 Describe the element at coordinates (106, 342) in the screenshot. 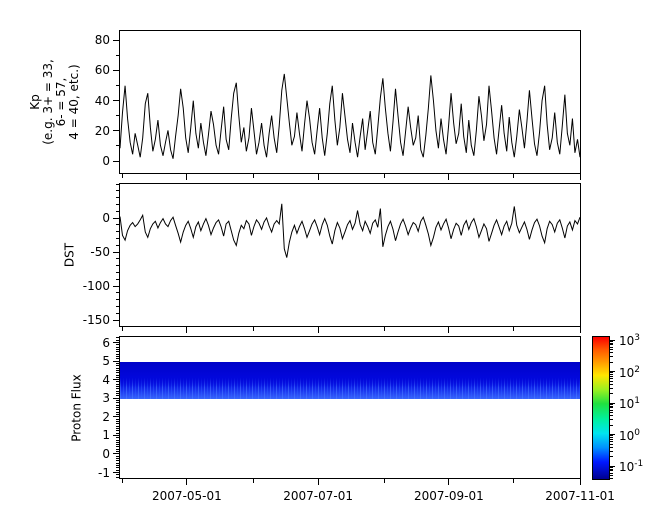

I see `y-axis-tick-label: 6` at that location.